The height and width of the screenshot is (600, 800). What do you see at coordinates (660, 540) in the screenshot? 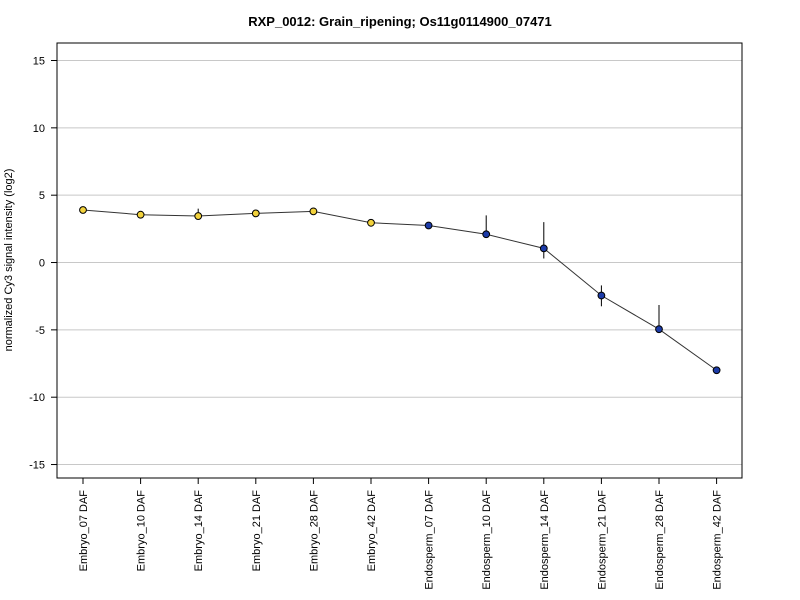
I see `x-tick-label: Endosperm_28 DAF` at bounding box center [660, 540].